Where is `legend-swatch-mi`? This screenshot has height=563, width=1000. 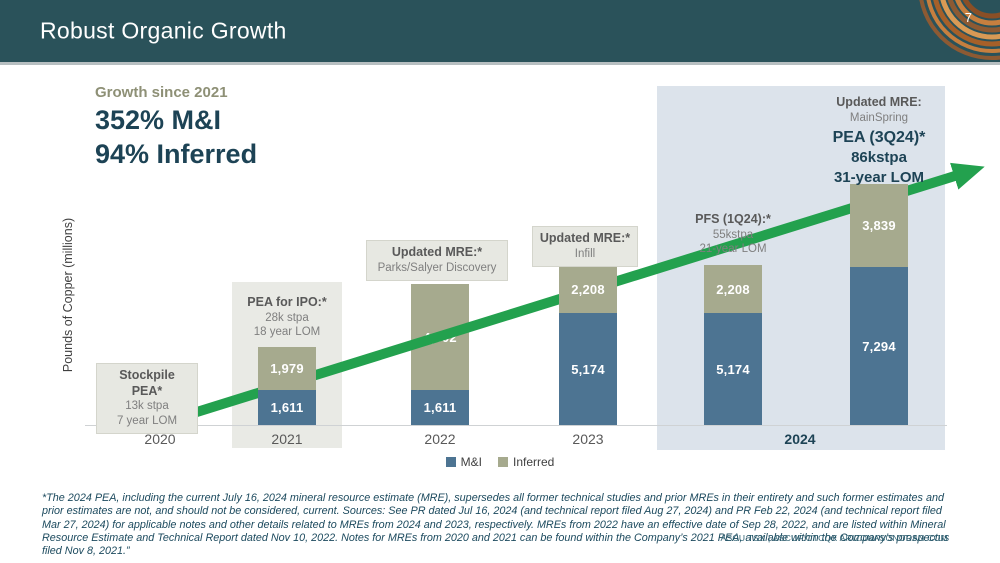 legend-swatch-mi is located at coordinates (450, 462).